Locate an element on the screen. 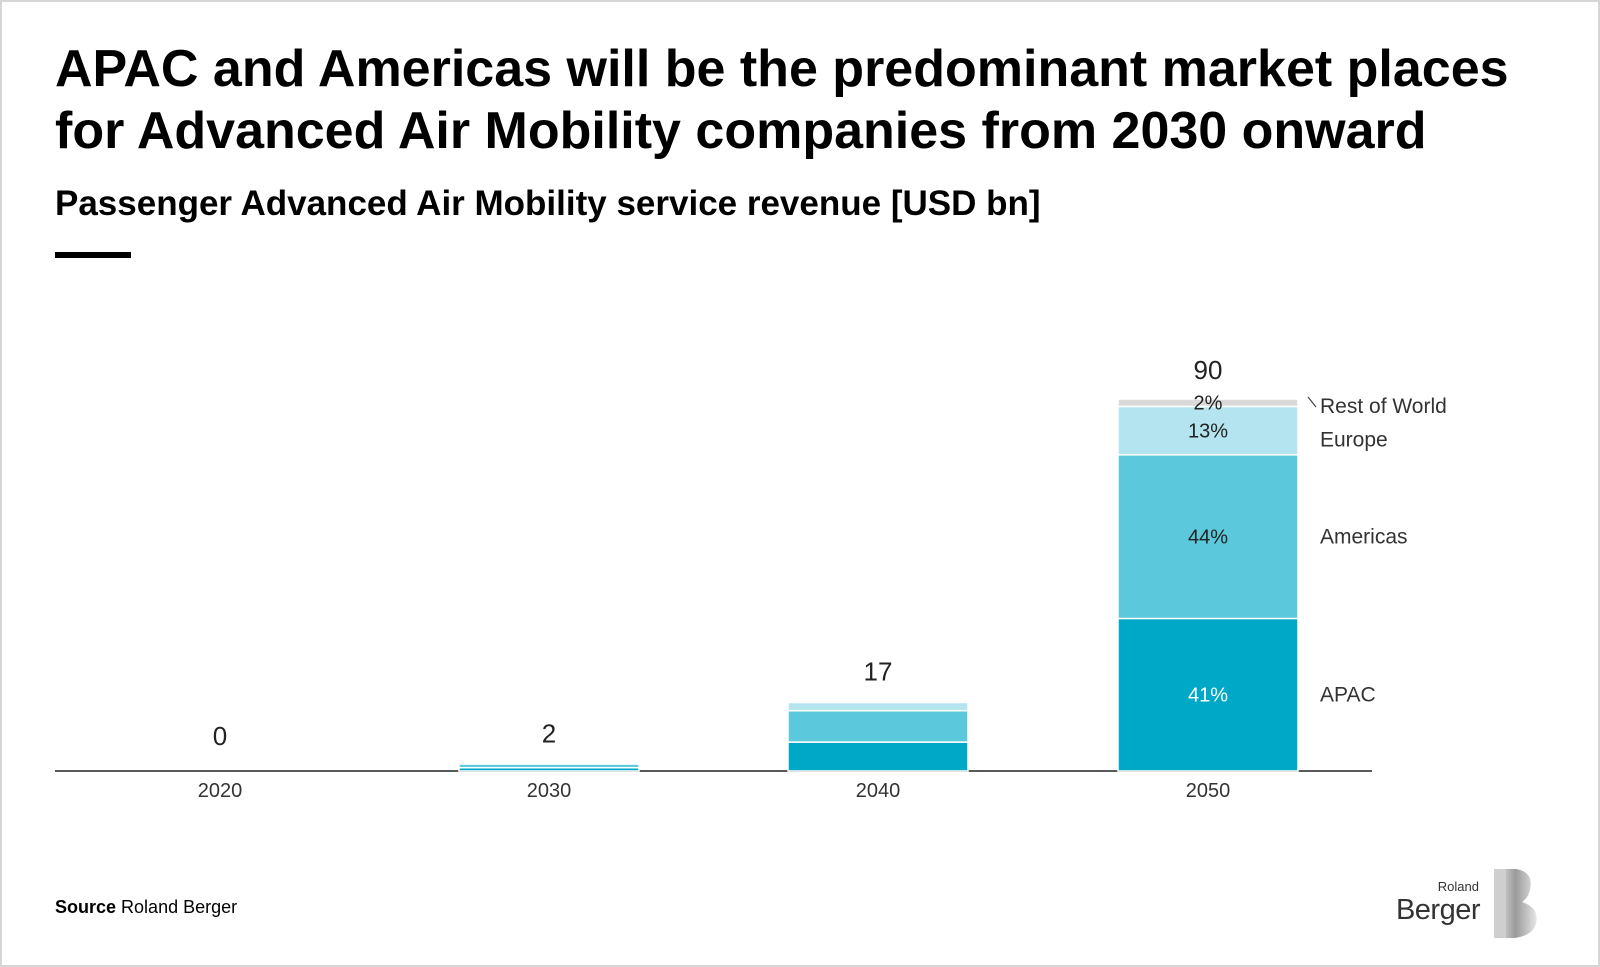 The width and height of the screenshot is (1600, 967). bar-2050-americas is located at coordinates (1208, 537).